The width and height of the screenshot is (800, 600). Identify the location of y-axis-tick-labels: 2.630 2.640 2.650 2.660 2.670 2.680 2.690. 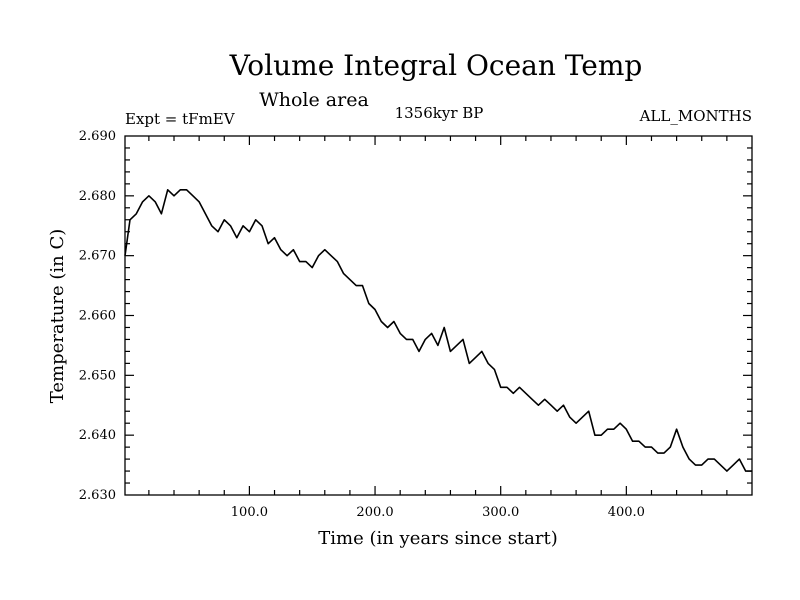
(97, 316).